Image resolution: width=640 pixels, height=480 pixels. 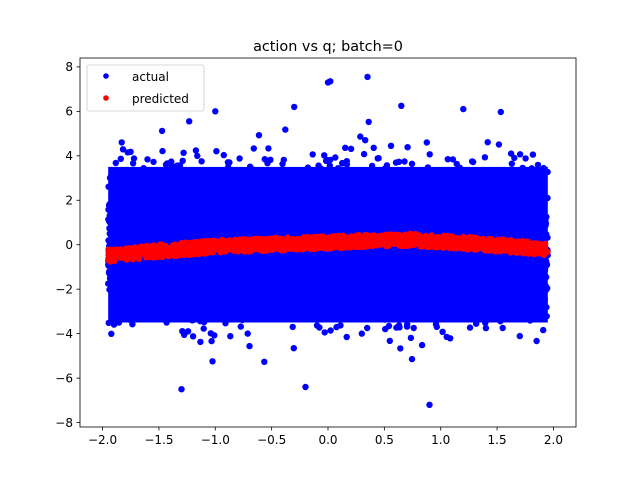 I want to click on chart-title: action vs q; batch=0, so click(x=328, y=47).